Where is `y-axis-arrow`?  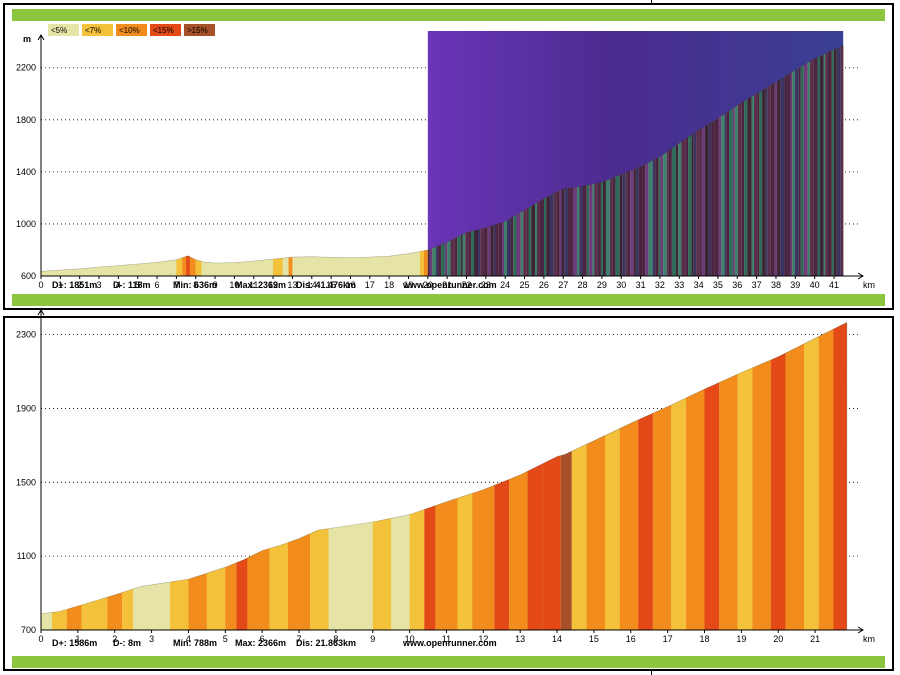
y-axis-arrow is located at coordinates (41, 312).